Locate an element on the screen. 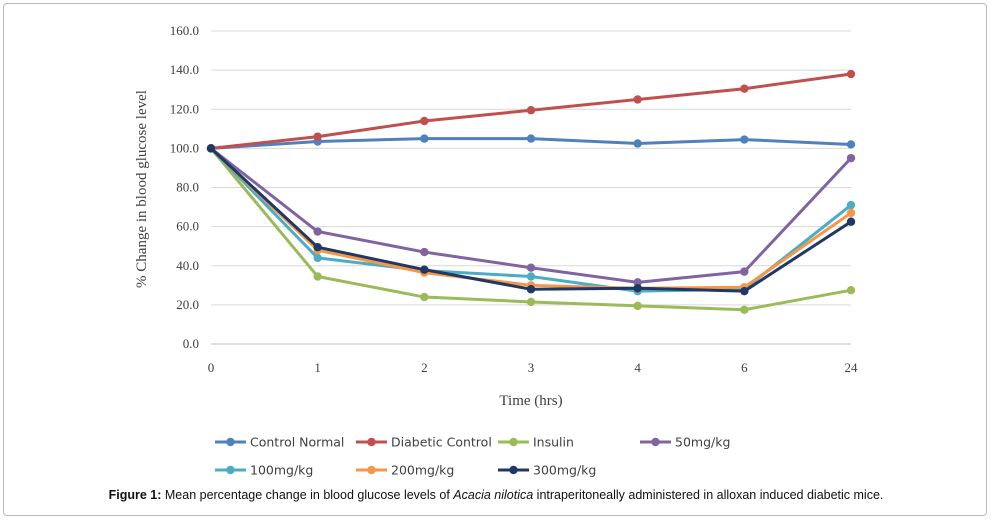 This screenshot has height=521, width=992. y-tick-label: 80.0 is located at coordinates (187, 187).